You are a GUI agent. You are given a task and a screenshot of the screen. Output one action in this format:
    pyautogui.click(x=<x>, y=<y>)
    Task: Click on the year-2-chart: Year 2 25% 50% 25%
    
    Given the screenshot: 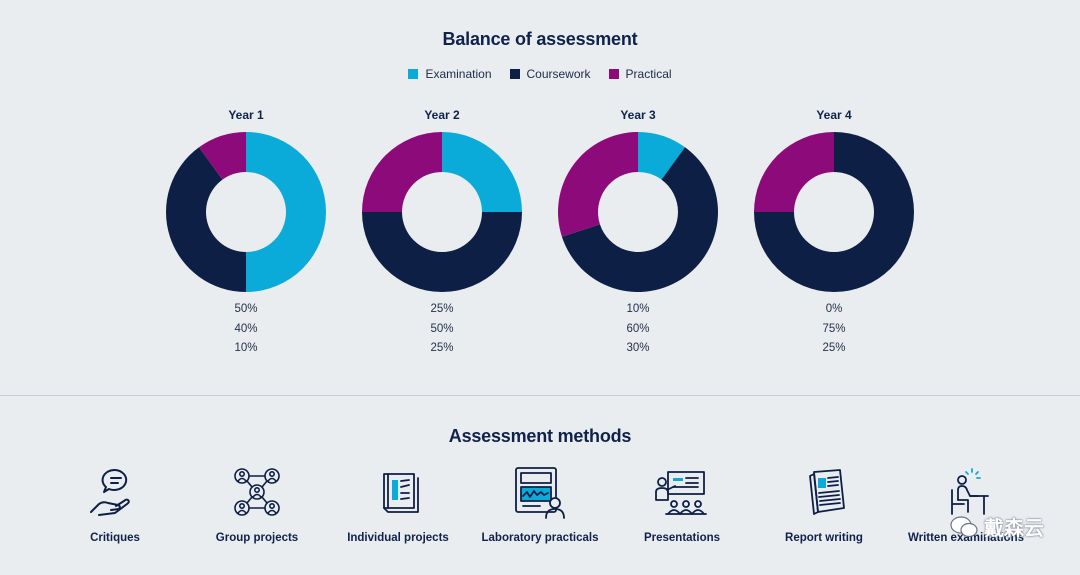 What is the action you would take?
    pyautogui.click(x=442, y=233)
    